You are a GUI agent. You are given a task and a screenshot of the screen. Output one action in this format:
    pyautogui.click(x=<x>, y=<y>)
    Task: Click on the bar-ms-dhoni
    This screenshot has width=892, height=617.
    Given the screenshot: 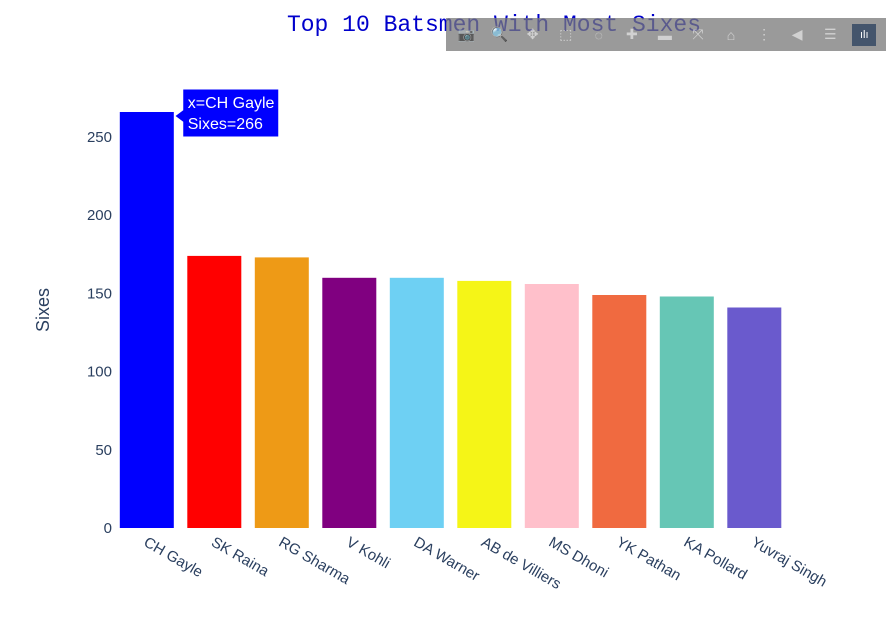 What is the action you would take?
    pyautogui.click(x=551, y=406)
    